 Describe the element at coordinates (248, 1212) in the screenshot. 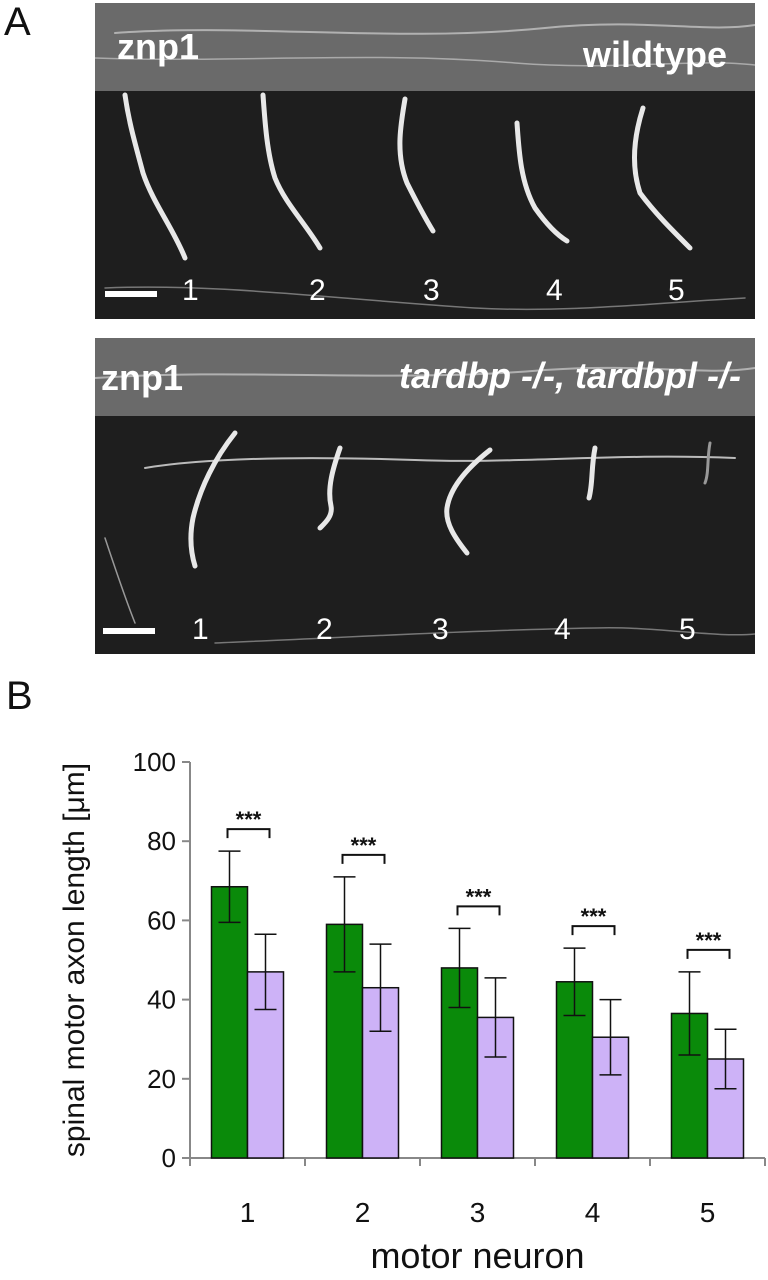

I see `x-category-label: 1` at that location.